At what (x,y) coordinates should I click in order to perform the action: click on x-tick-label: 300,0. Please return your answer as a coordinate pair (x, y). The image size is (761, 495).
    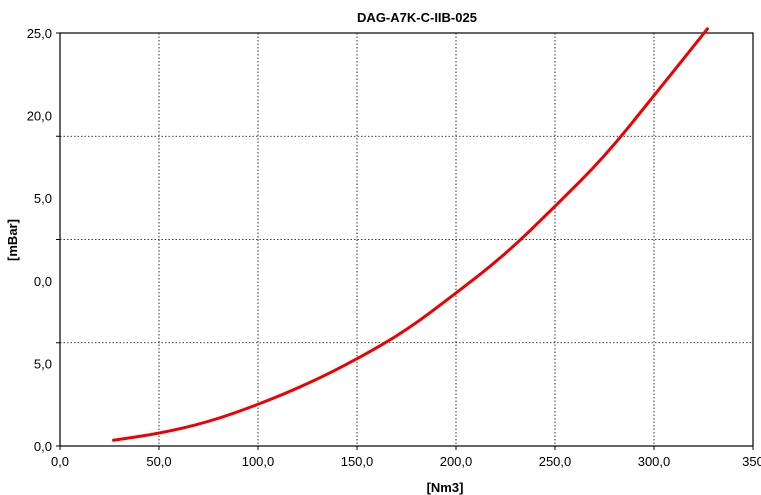
    Looking at the image, I should click on (654, 461).